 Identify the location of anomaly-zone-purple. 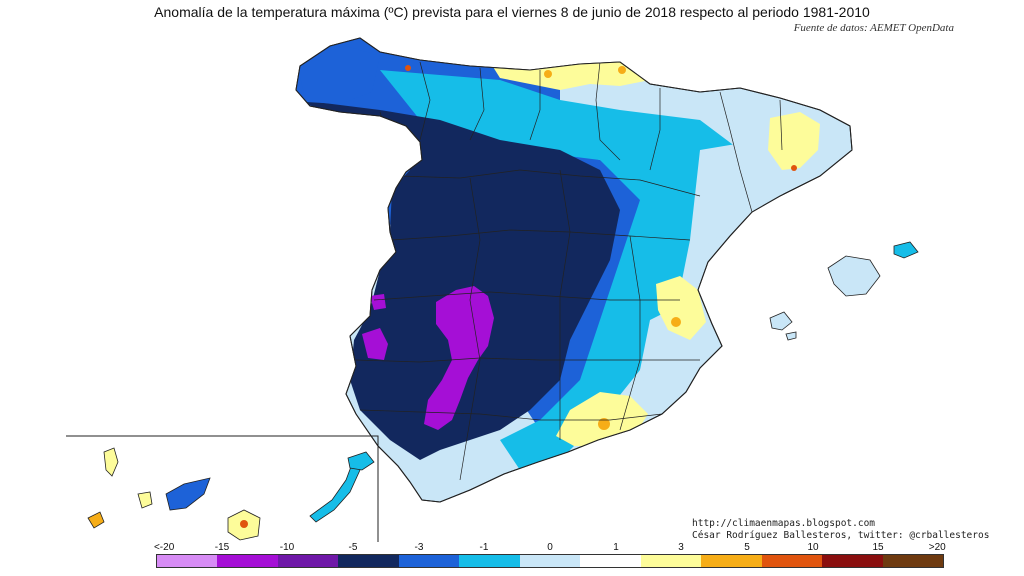
(459, 358).